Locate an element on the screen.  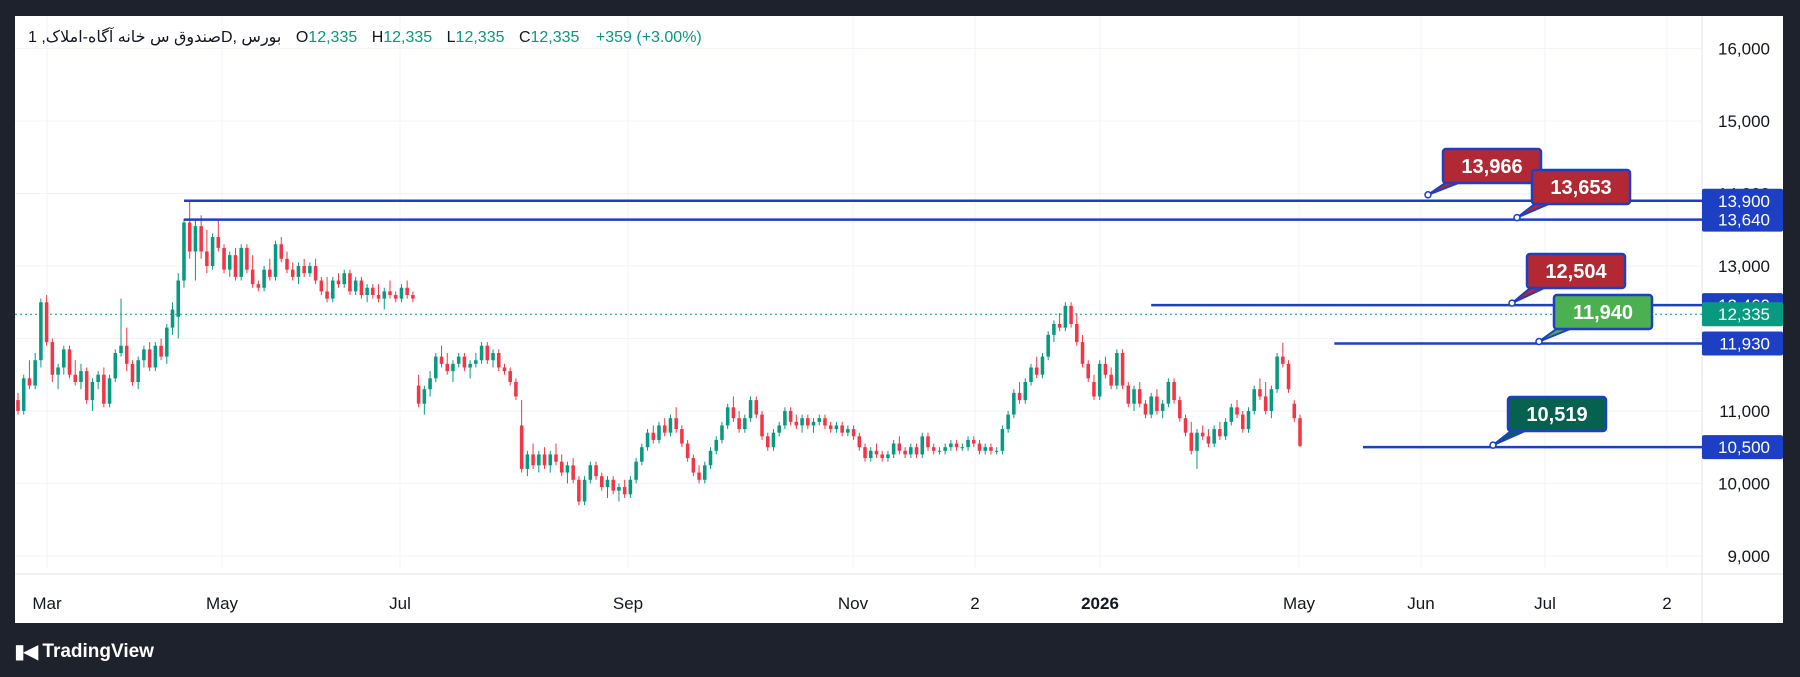
tradingview-logo: ▮◀ TradingView is located at coordinates (84, 651).